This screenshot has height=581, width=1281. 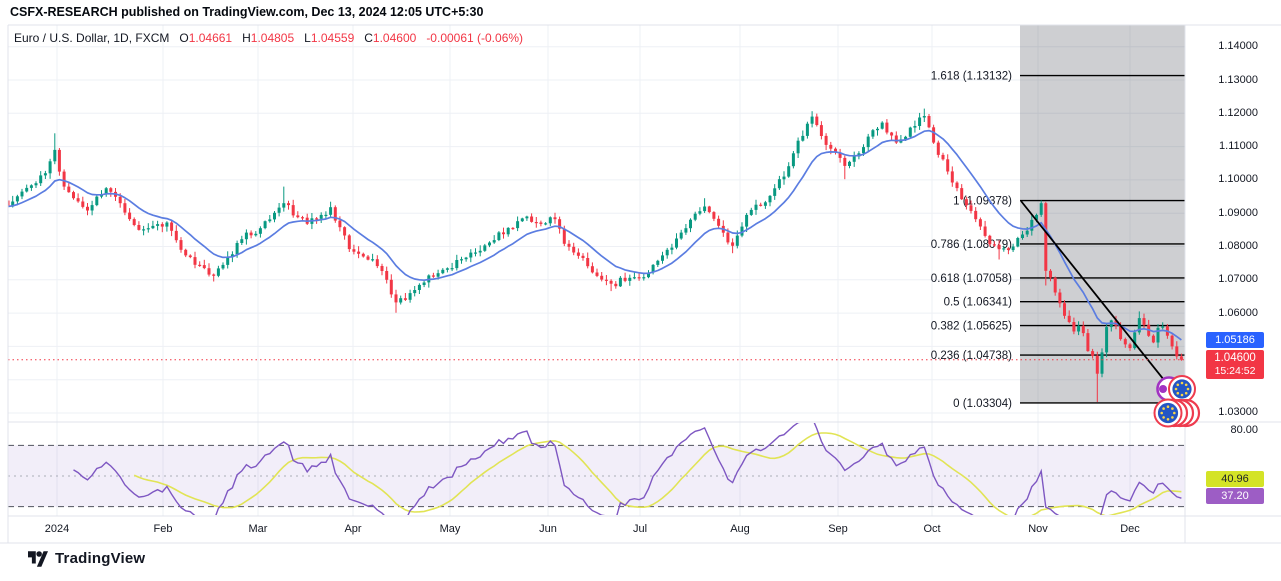 I want to click on time-axis-label: Jun, so click(x=548, y=529).